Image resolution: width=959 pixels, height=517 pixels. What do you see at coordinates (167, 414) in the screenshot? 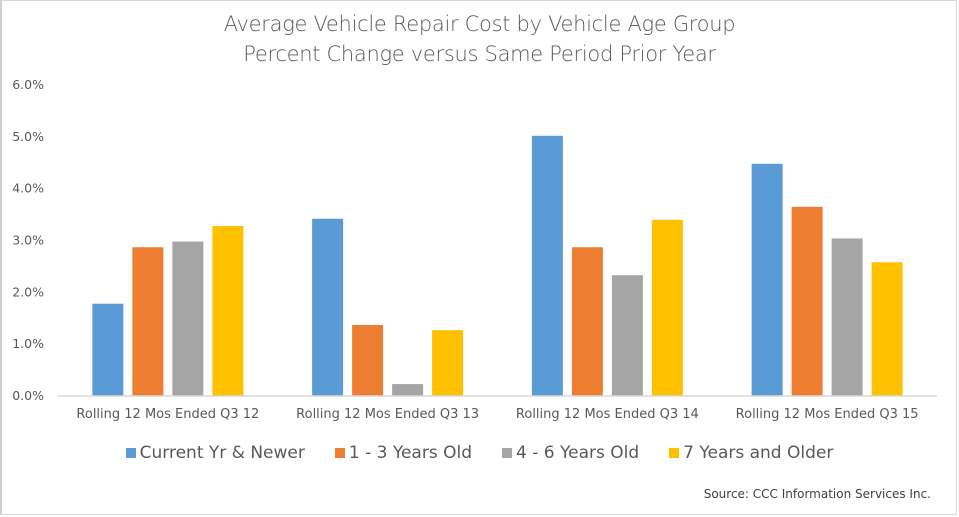
I see `x-tick-label: Rolling 12 Mos Ended Q3 12` at bounding box center [167, 414].